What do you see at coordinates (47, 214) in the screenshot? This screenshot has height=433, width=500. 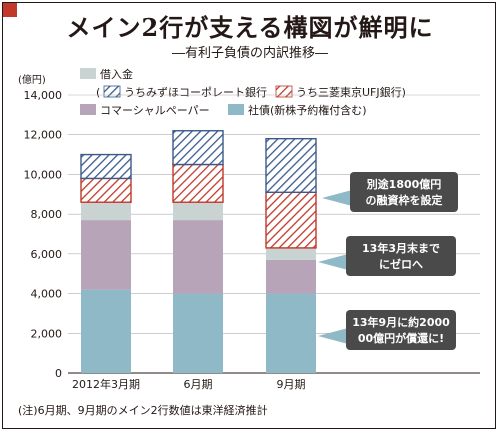 I see `y-tick-label: 8,000` at bounding box center [47, 214].